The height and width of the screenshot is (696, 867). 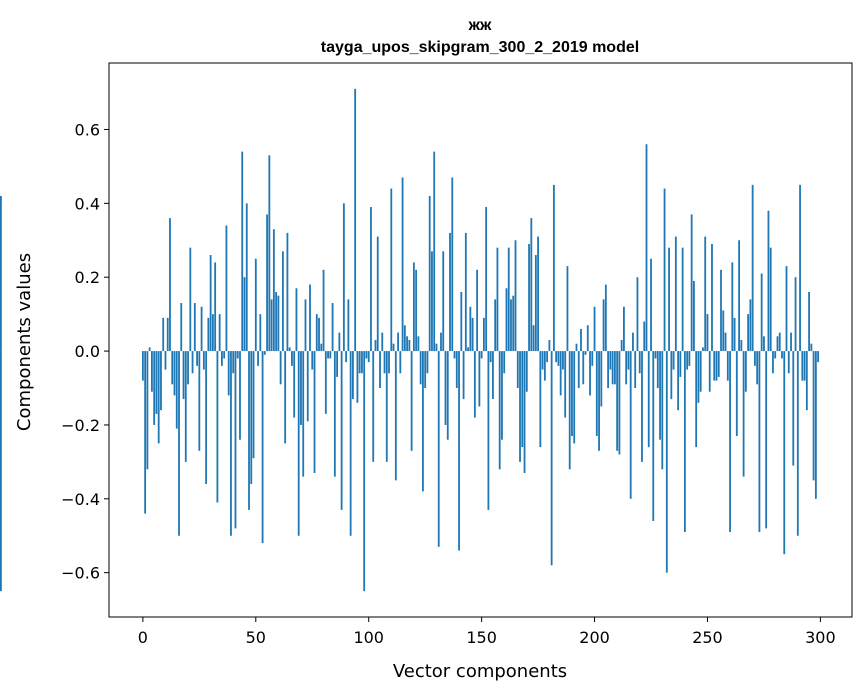 What do you see at coordinates (256, 637) in the screenshot?
I see `x-tick-label: 50` at bounding box center [256, 637].